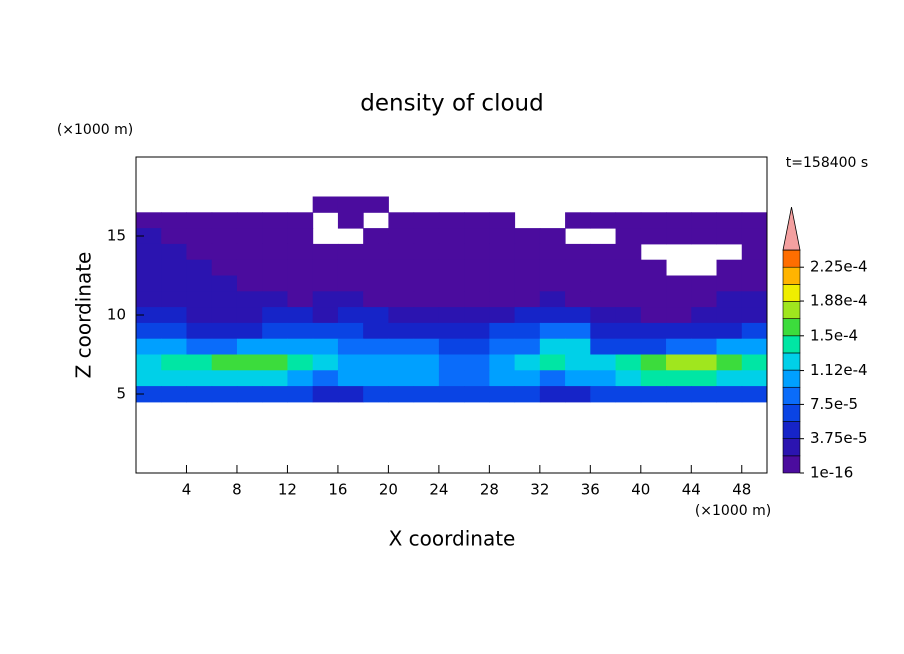 The image size is (904, 654). Describe the element at coordinates (691, 490) in the screenshot. I see `x-tick-label: 44` at that location.